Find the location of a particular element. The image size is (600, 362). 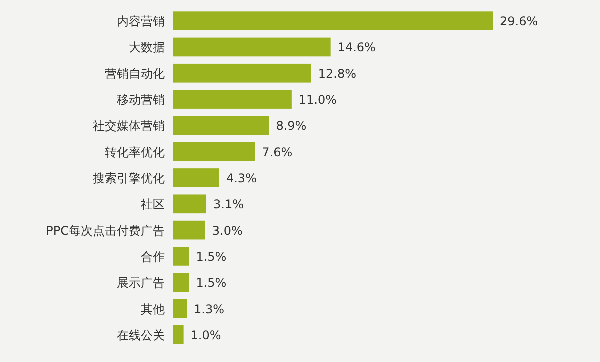

y-tick-label: 合作 is located at coordinates (153, 257).